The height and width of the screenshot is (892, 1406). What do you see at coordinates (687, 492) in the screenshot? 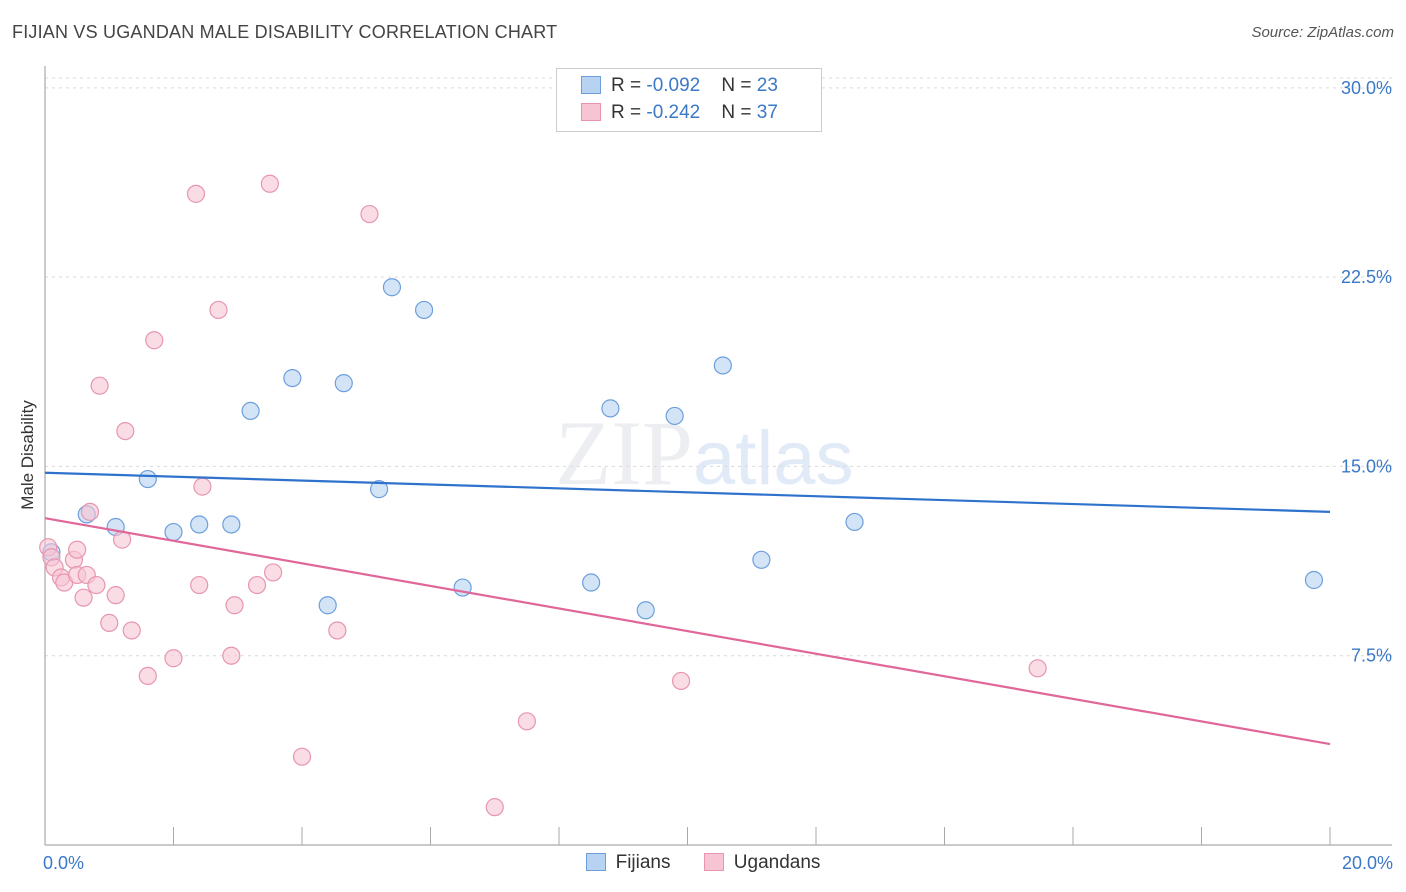
I see `fijian-trend-line` at bounding box center [687, 492].